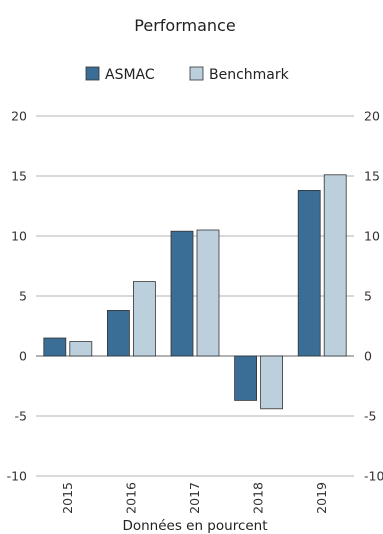  What do you see at coordinates (130, 498) in the screenshot?
I see `x-tick-label: 2016` at bounding box center [130, 498].